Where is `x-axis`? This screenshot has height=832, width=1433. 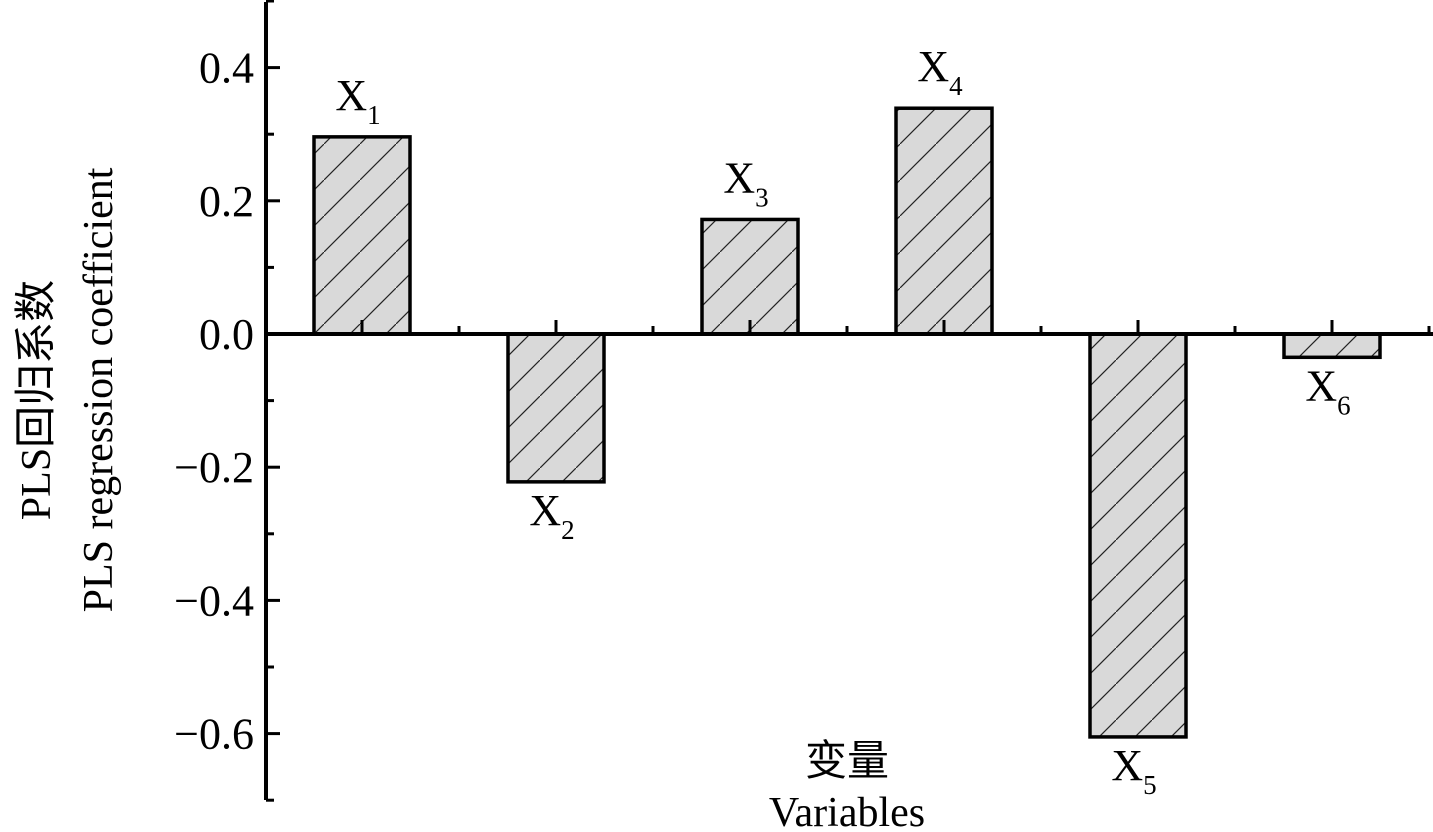
x-axis is located at coordinates (849, 328).